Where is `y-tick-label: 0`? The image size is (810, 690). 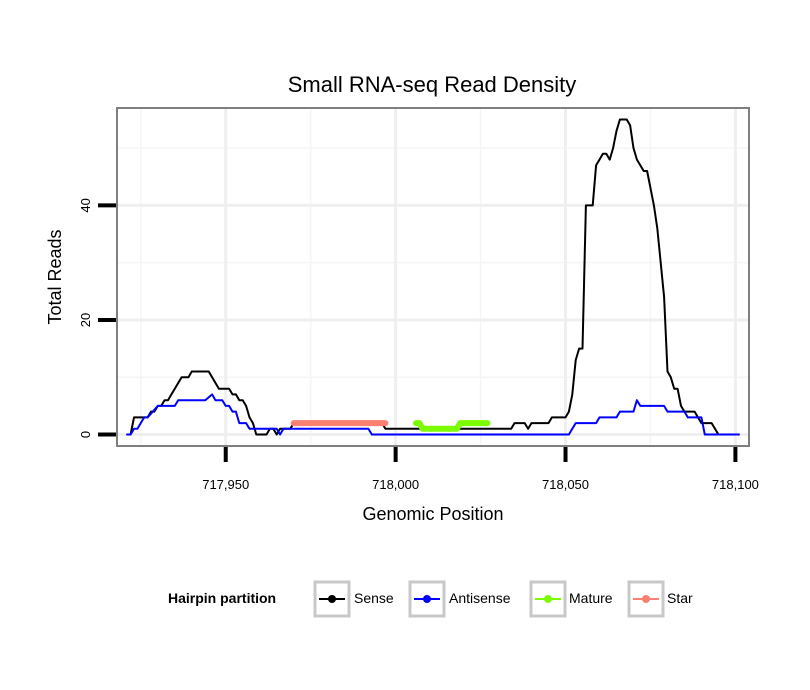
y-tick-label: 0 is located at coordinates (85, 434).